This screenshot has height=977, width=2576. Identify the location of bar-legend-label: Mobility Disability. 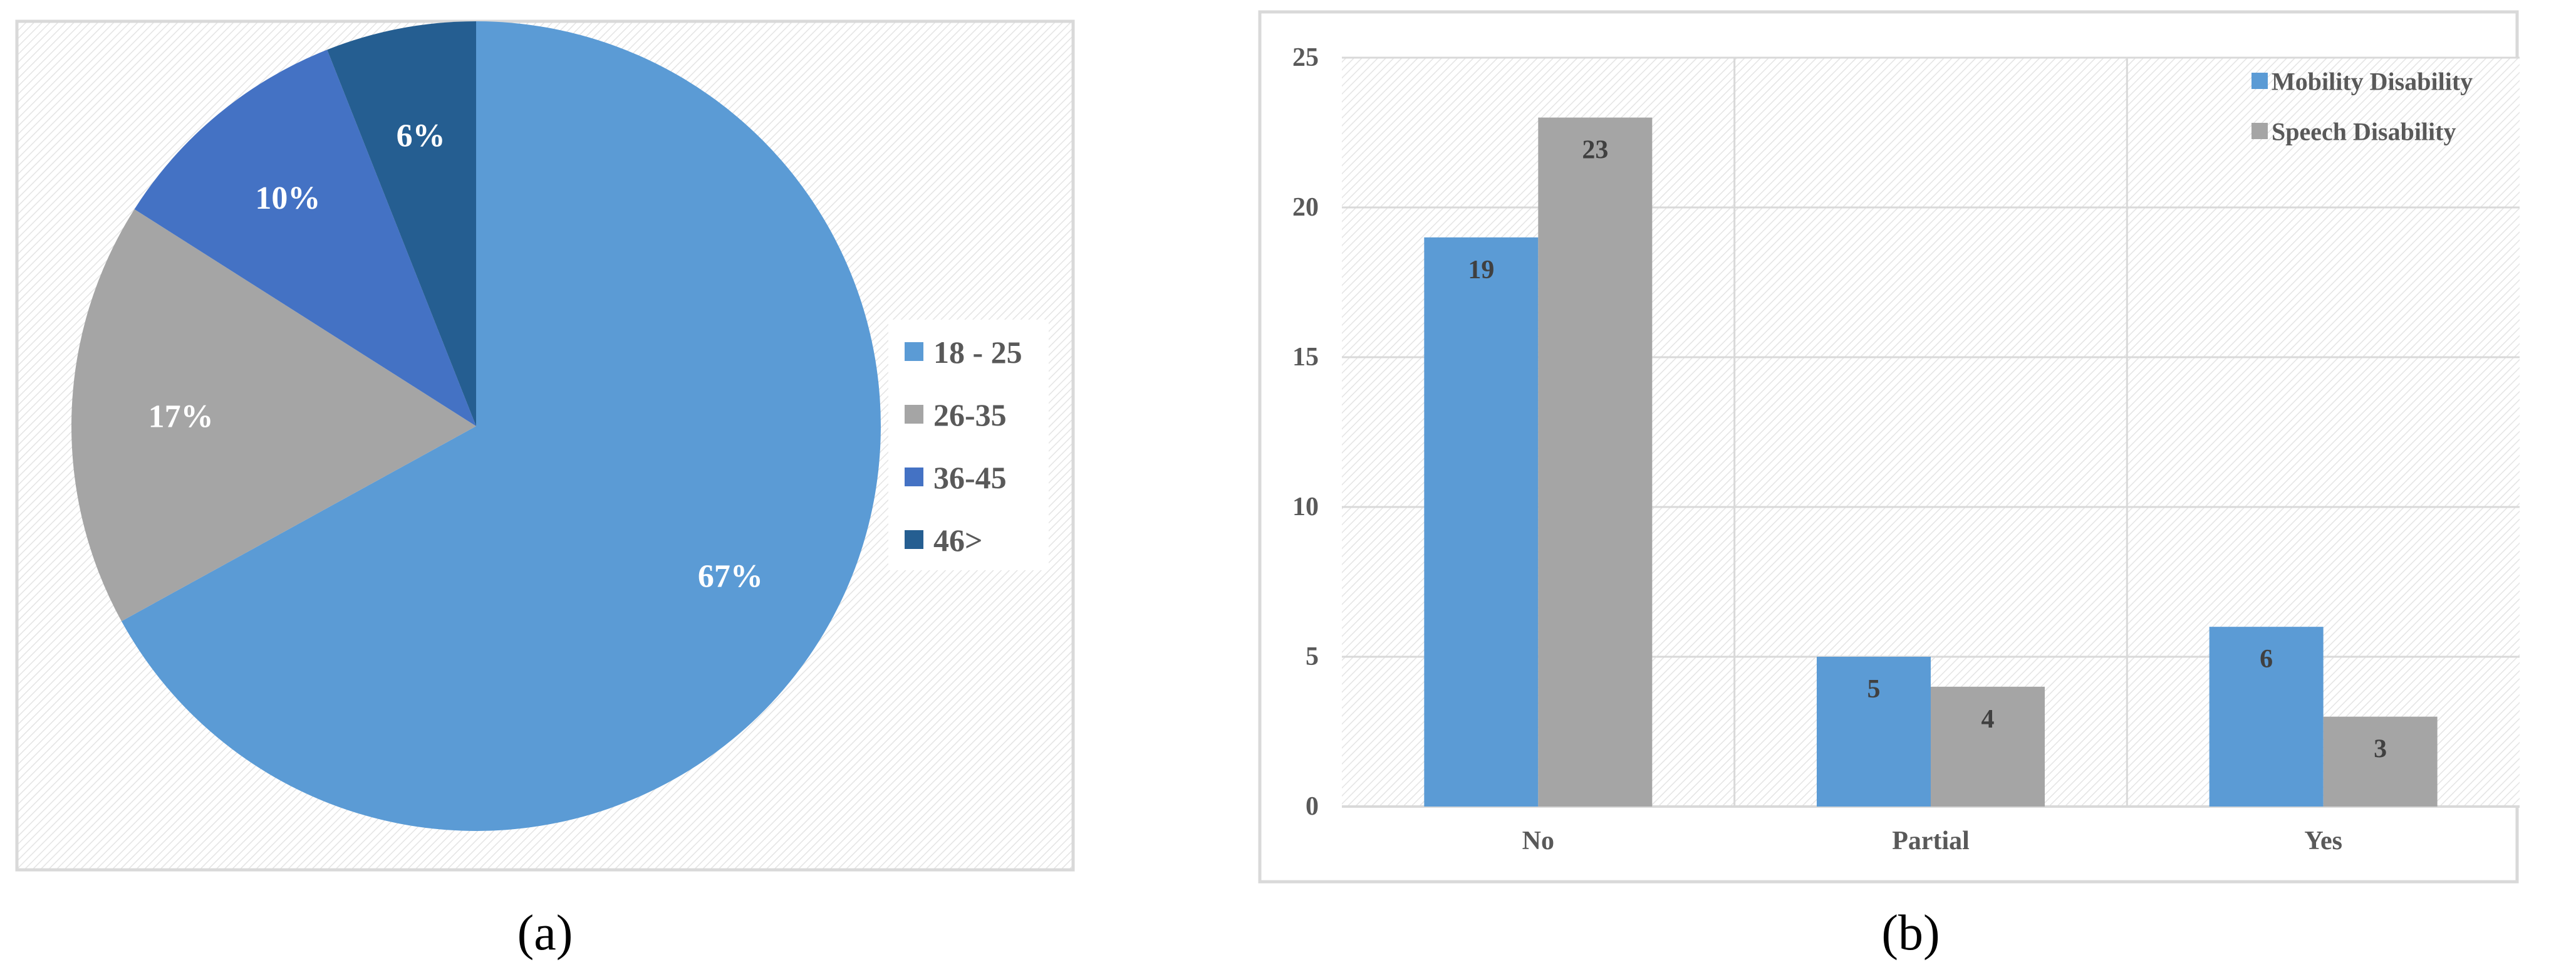
(2372, 82).